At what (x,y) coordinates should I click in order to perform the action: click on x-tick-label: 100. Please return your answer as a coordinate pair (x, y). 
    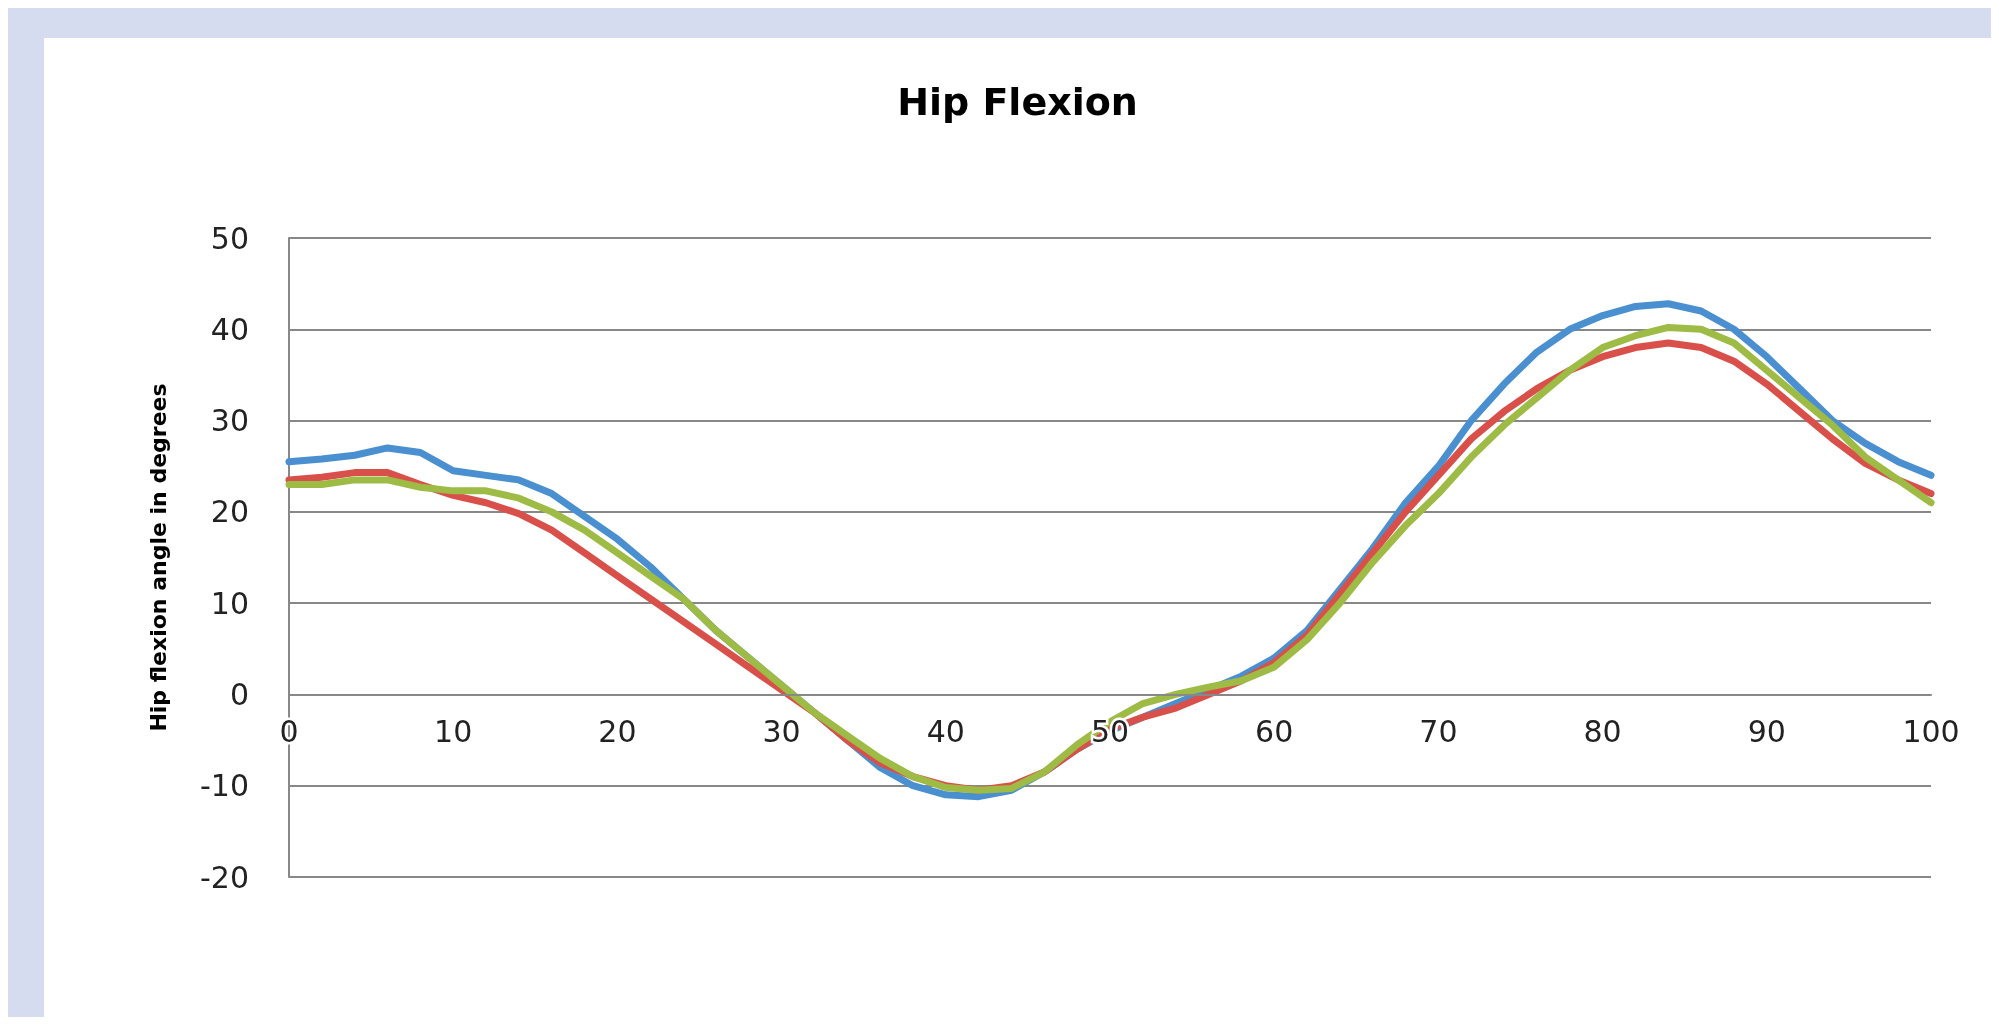
    Looking at the image, I should click on (1931, 731).